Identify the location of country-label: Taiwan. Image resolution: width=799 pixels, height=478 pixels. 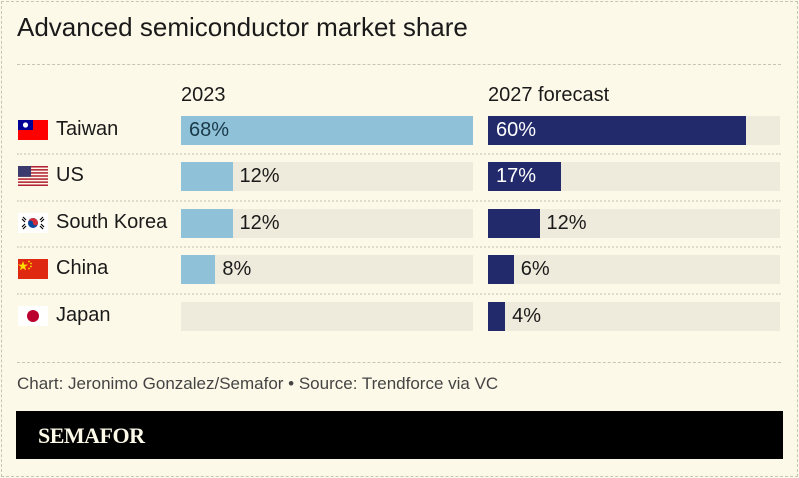
(87, 129).